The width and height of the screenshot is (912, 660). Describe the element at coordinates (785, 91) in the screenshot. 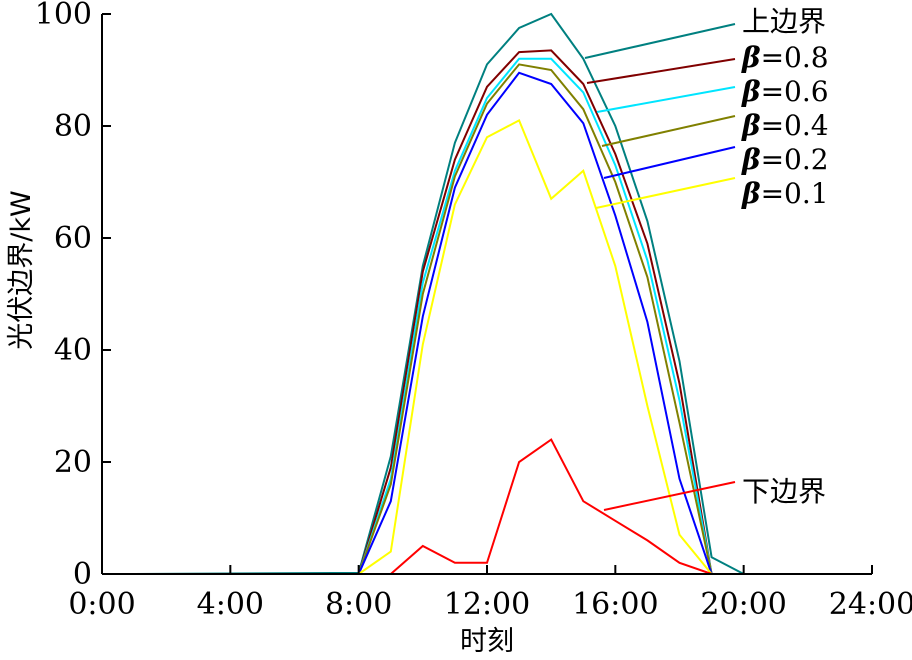

I see `legend-label-2: β=0.6` at that location.